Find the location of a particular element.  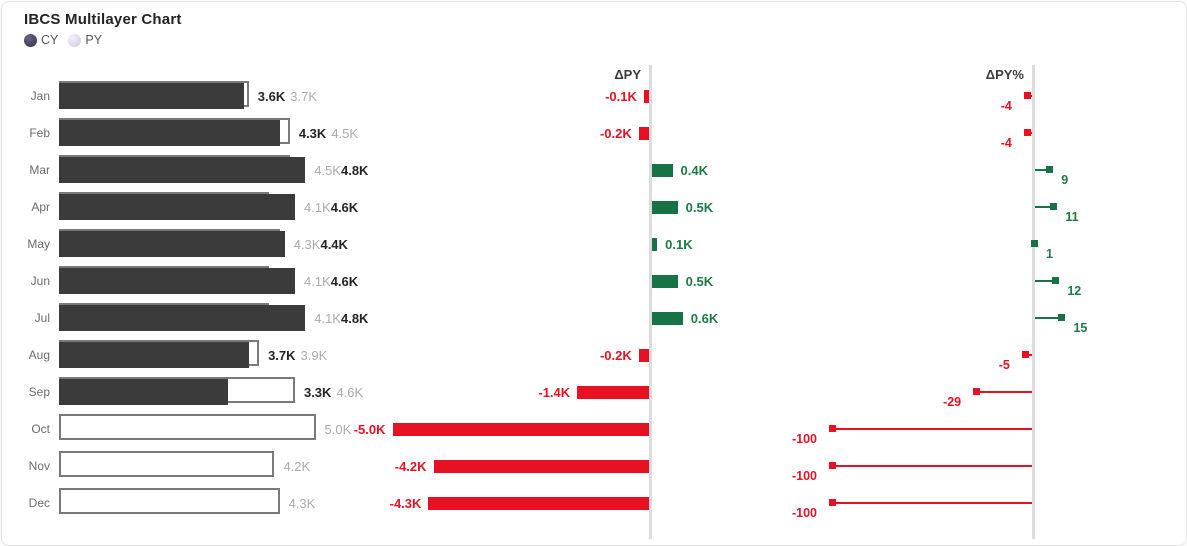

bar-value-labels: 4.3K 4.5K is located at coordinates (328, 133).